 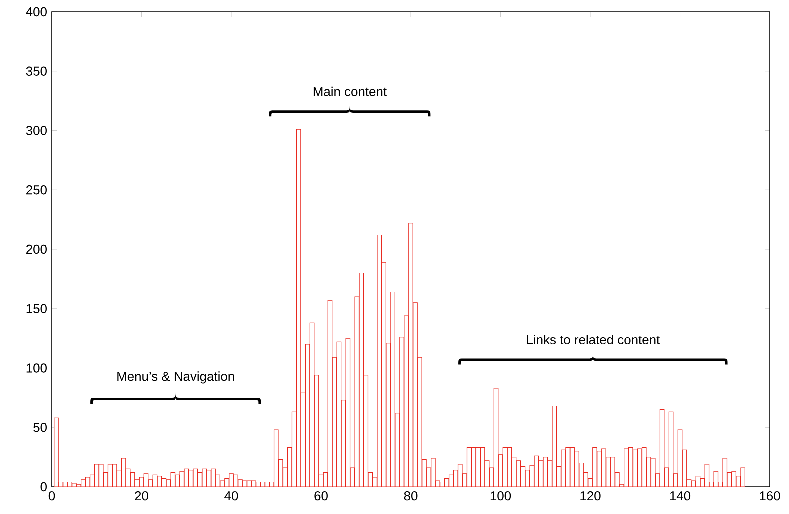 What do you see at coordinates (593, 340) in the screenshot?
I see `annotation: Links to related content` at bounding box center [593, 340].